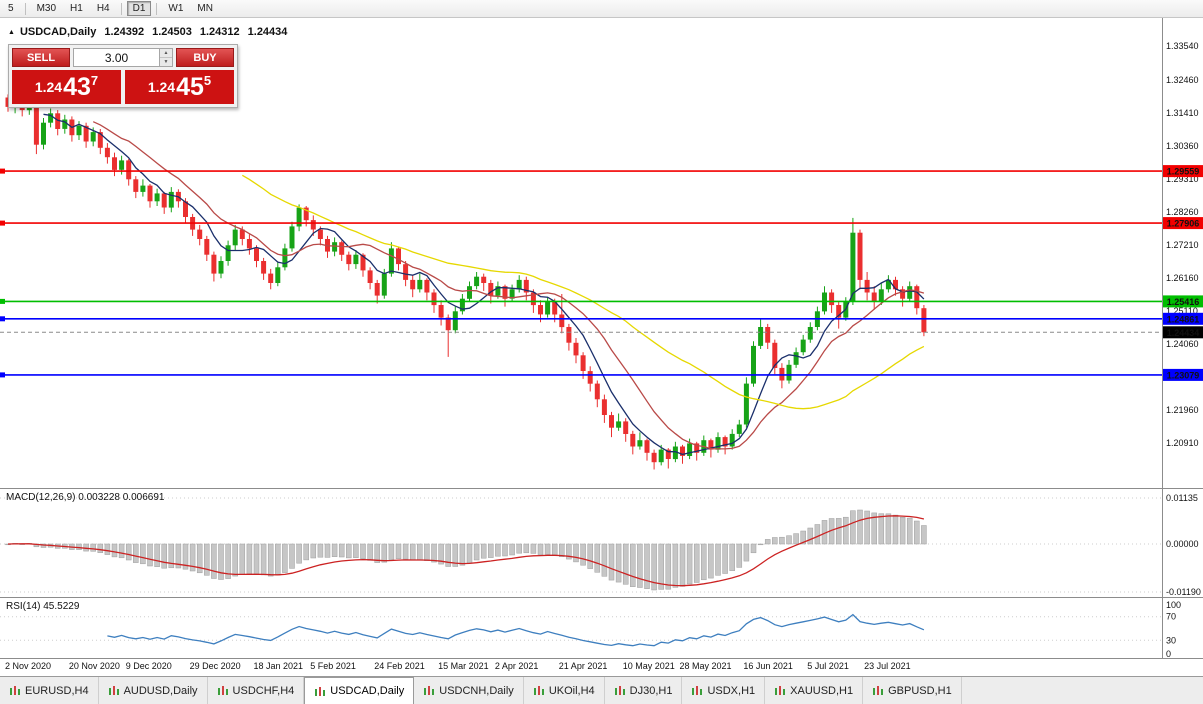 The image size is (1203, 704). Describe the element at coordinates (1182, 498) in the screenshot. I see `svg-text: 0.01135` at that location.